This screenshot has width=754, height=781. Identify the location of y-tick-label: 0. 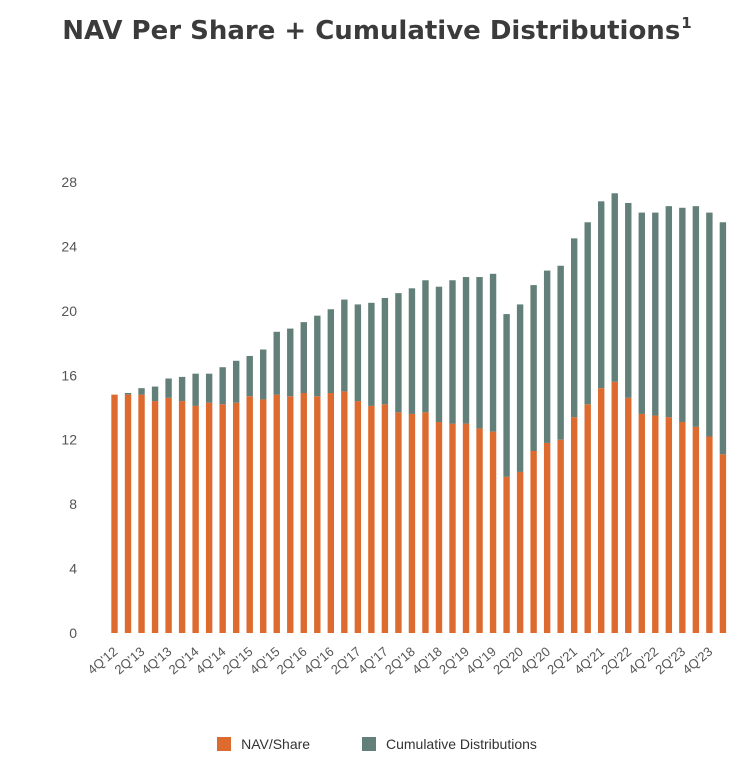
(73, 633).